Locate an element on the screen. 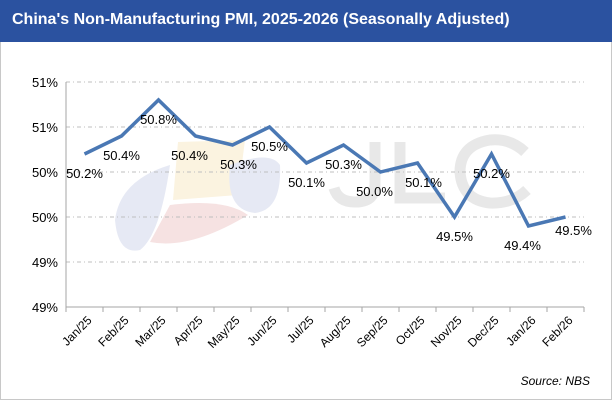 The width and height of the screenshot is (612, 400). x-tick-label: Jan/26 is located at coordinates (521, 331).